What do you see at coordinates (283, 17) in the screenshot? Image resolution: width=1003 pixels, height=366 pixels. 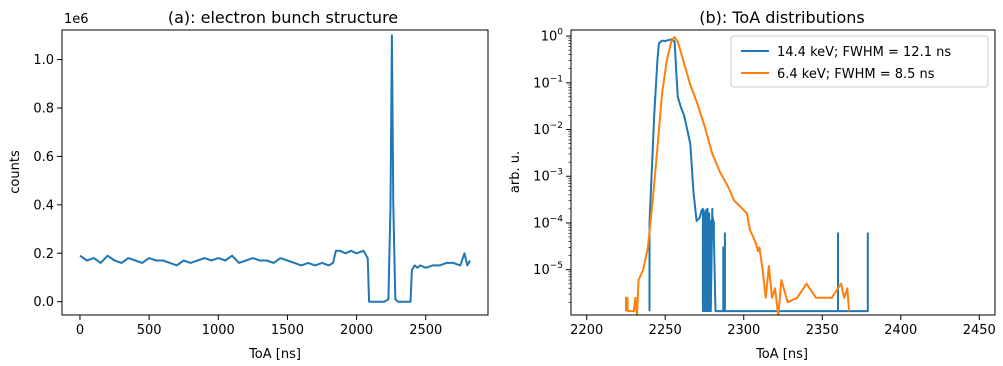 I see `panel-a-title: (a): electron bunch structure` at bounding box center [283, 17].